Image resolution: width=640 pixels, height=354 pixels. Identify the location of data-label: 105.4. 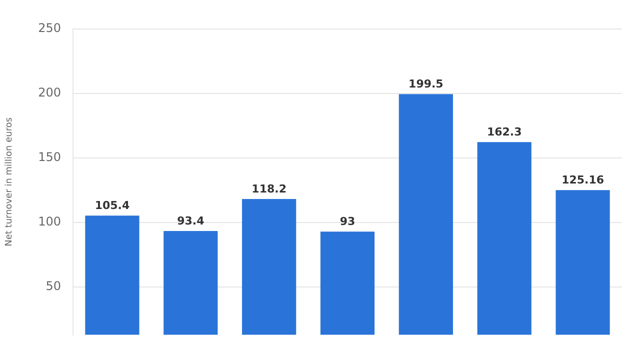
(112, 205).